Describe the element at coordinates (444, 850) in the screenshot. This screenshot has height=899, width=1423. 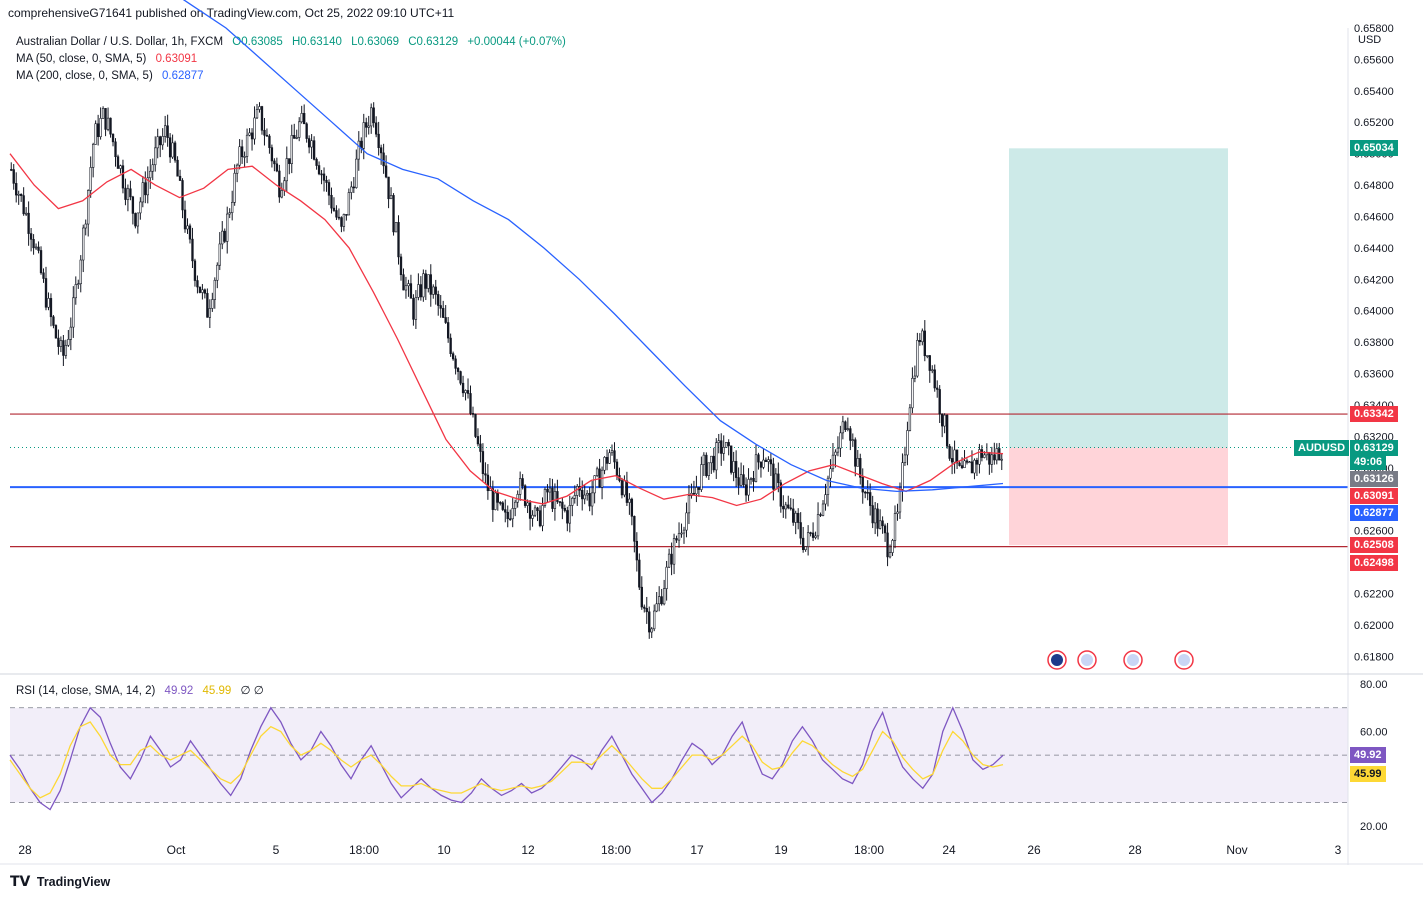
I see `time-tick-label: 10` at that location.